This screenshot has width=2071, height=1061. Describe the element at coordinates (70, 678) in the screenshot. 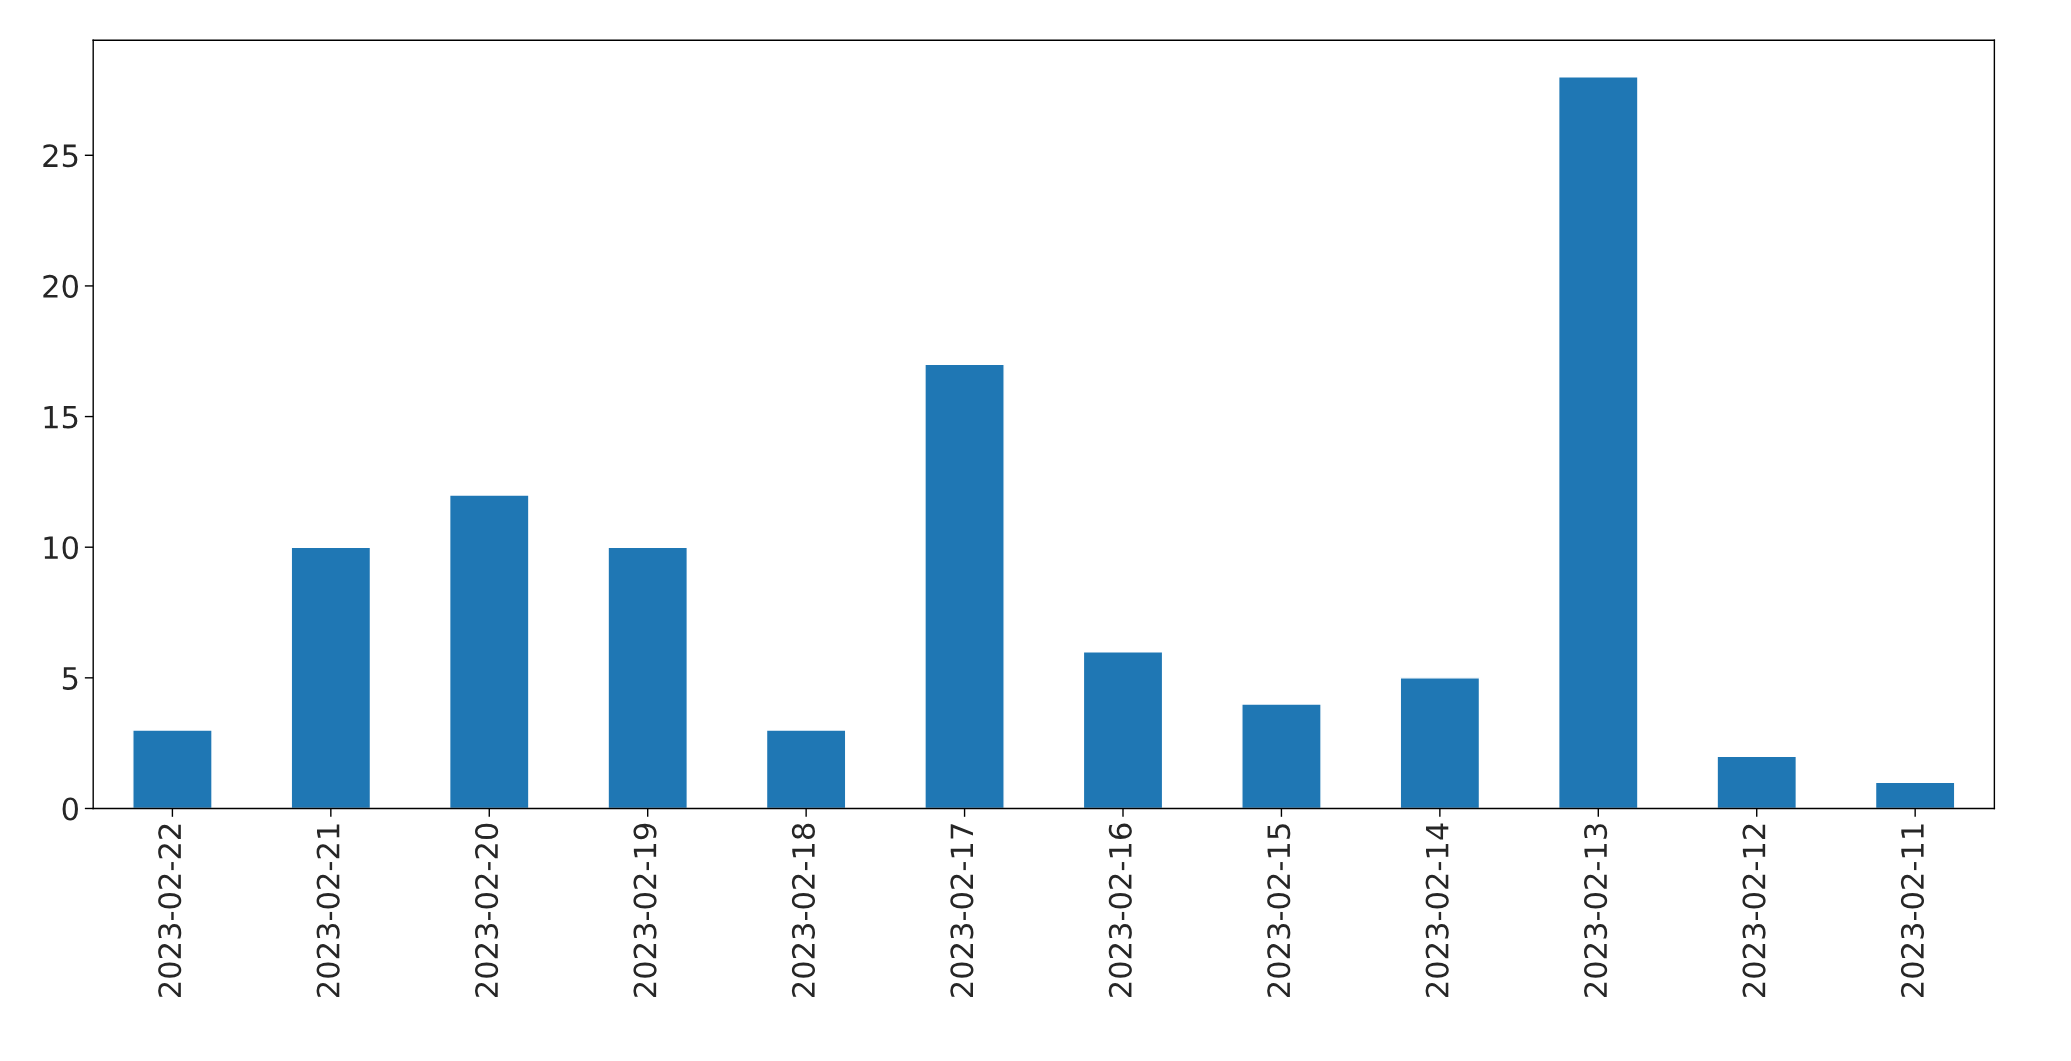

I see `y-tick-label: 5` at that location.